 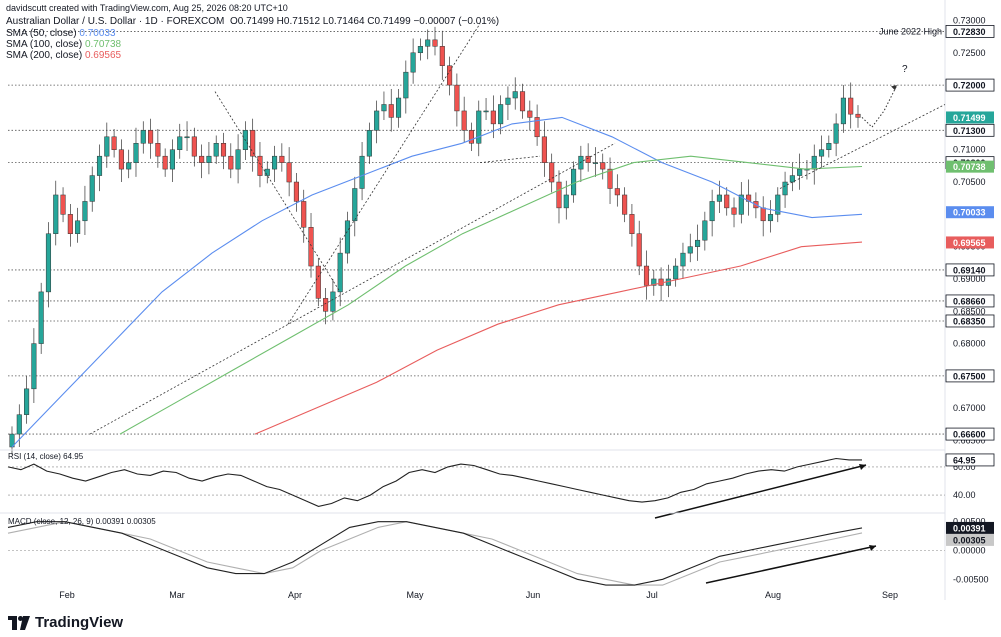 What do you see at coordinates (19, 622) in the screenshot?
I see `tradingview-logo-icon` at bounding box center [19, 622].